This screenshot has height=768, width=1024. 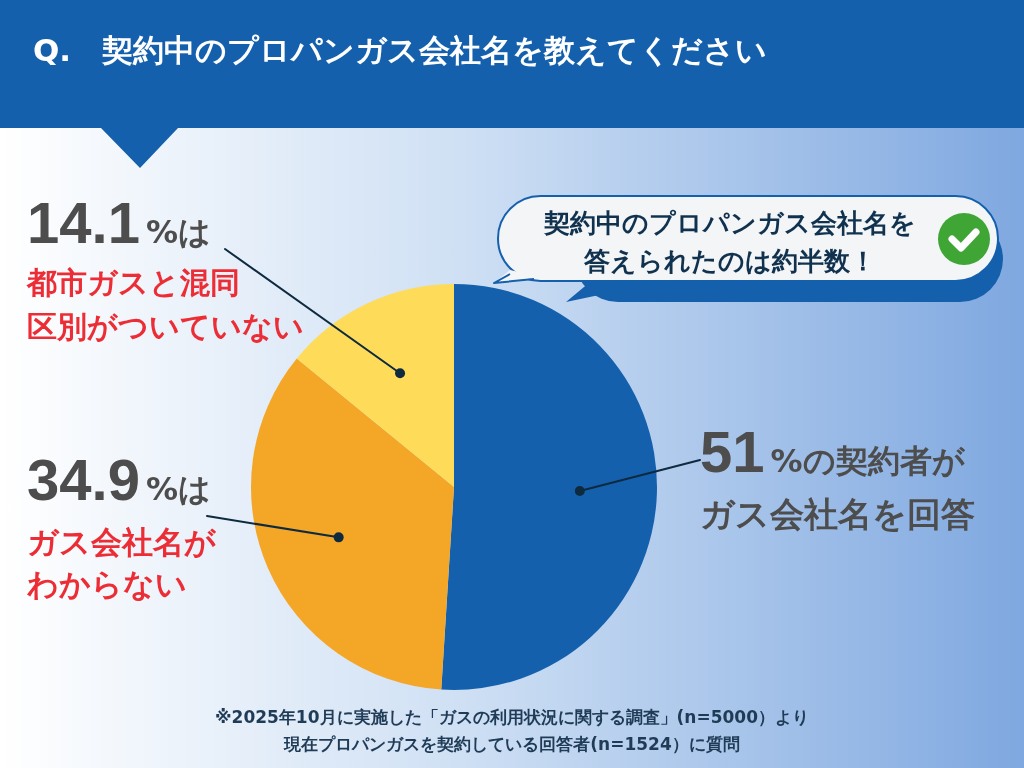 What do you see at coordinates (837, 515) in the screenshot?
I see `slice-label: ガス会社名を回答` at bounding box center [837, 515].